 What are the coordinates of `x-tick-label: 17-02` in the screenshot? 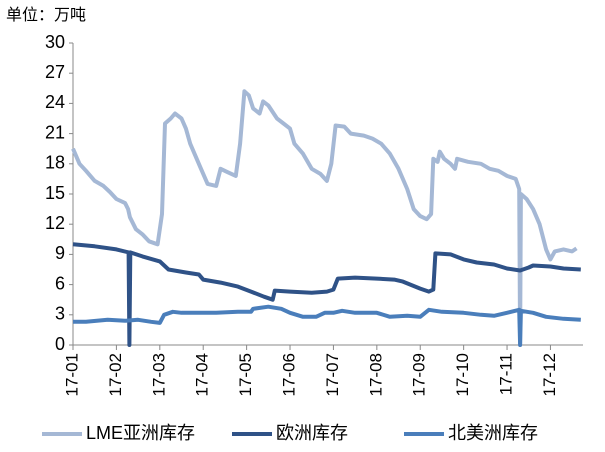 It's located at (115, 374).